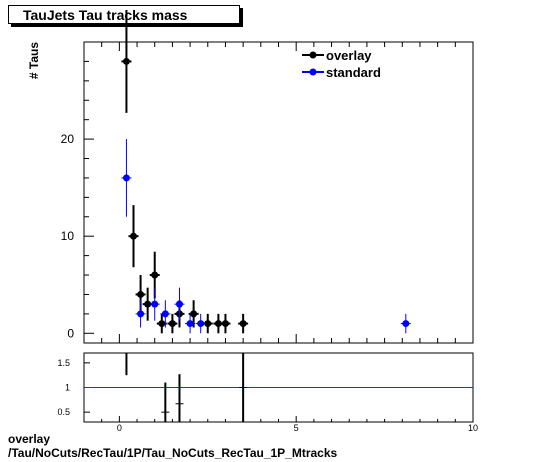  Describe the element at coordinates (296, 428) in the screenshot. I see `ratio-x-tick-label: 5` at that location.